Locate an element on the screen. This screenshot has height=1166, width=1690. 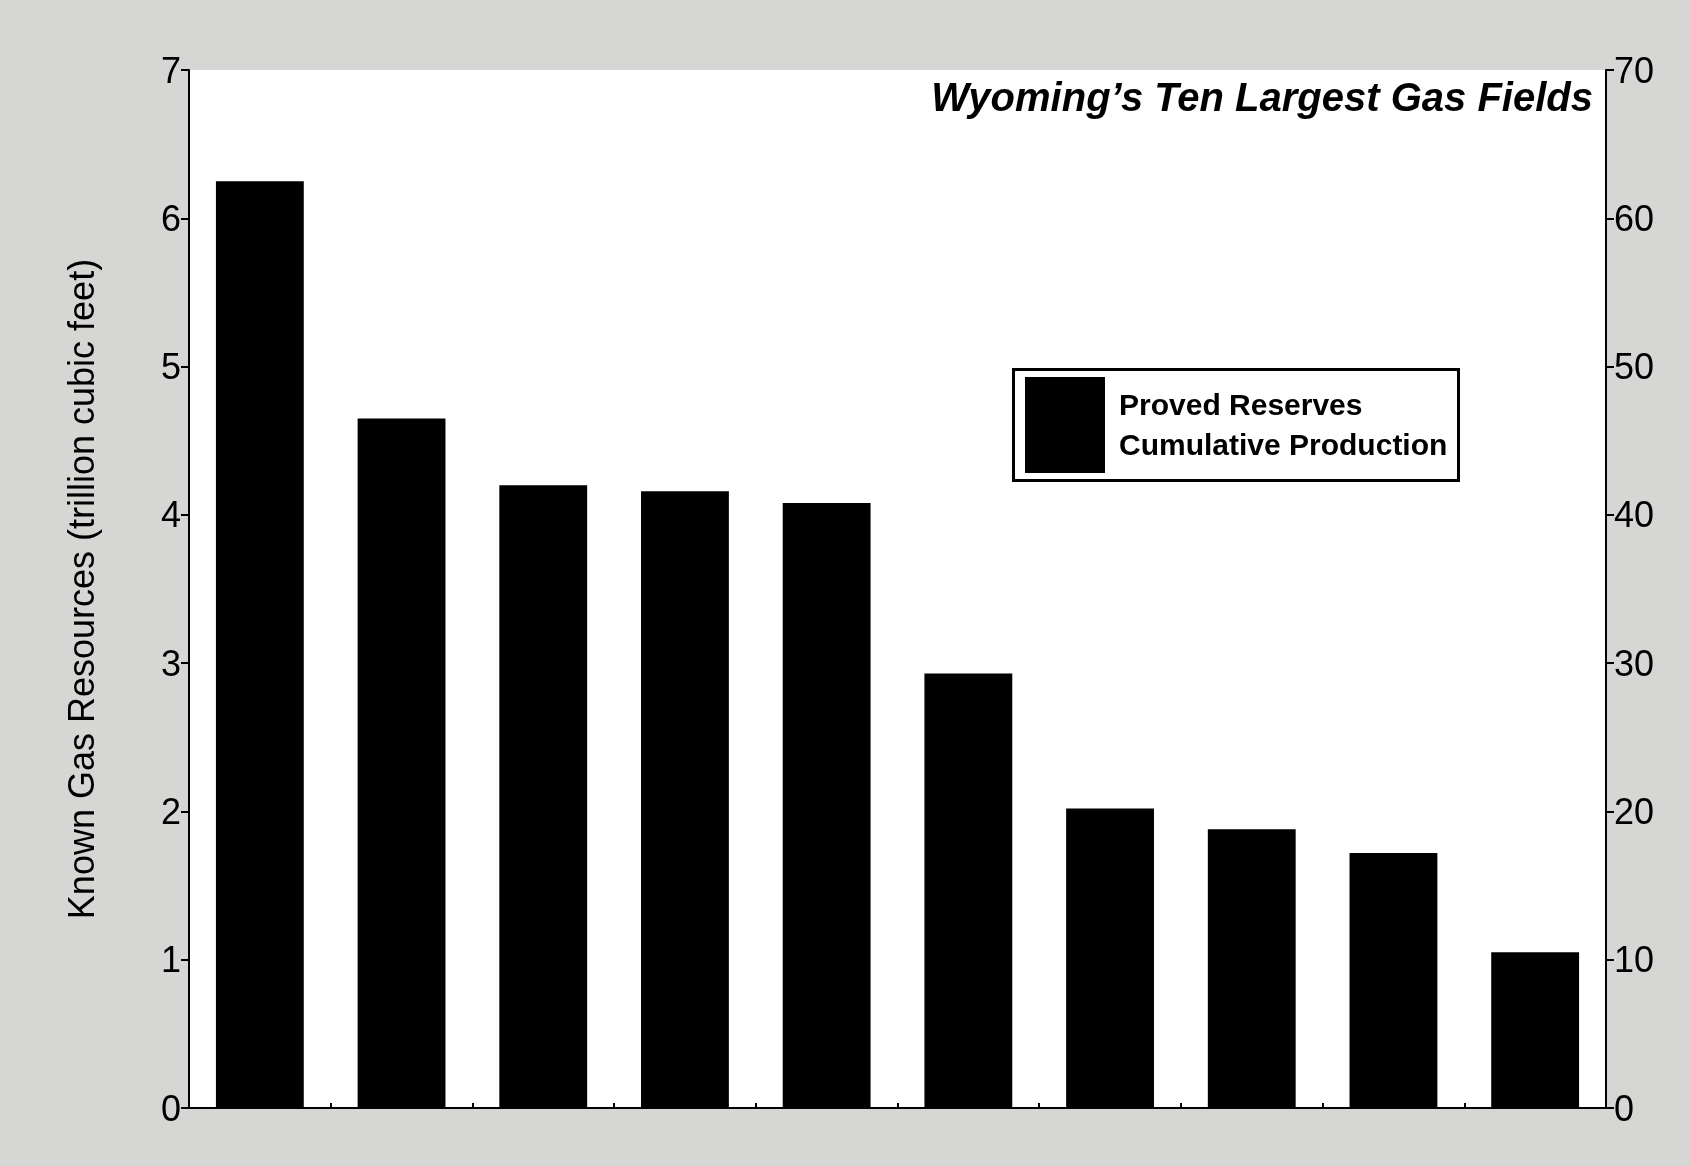
y2-tick-label: 70 is located at coordinates (1634, 70).